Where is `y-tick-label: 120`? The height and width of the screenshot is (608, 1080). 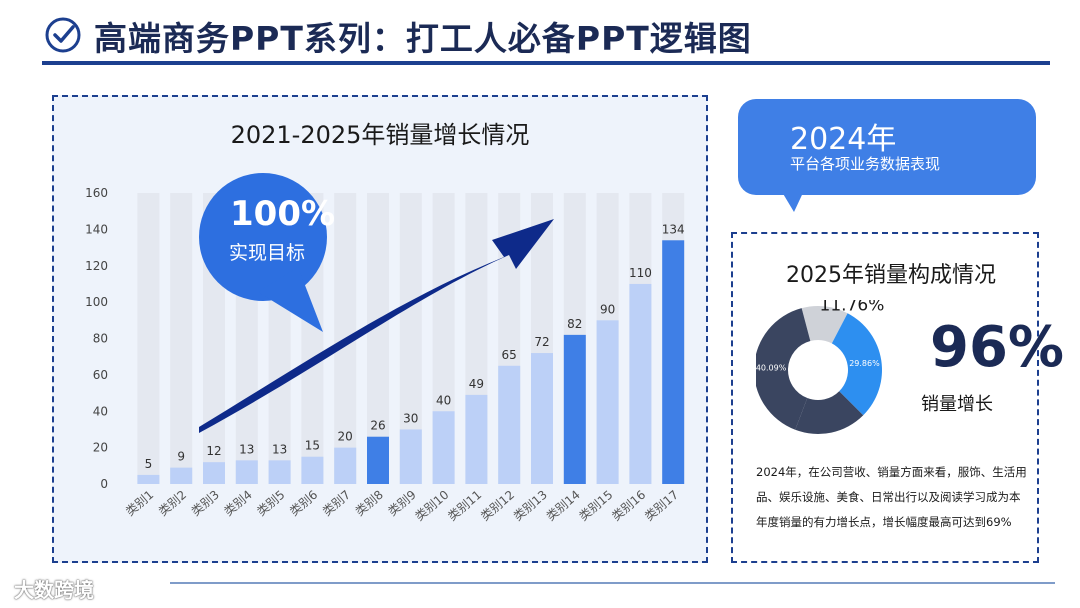
y-tick-label: 120 is located at coordinates (96, 266).